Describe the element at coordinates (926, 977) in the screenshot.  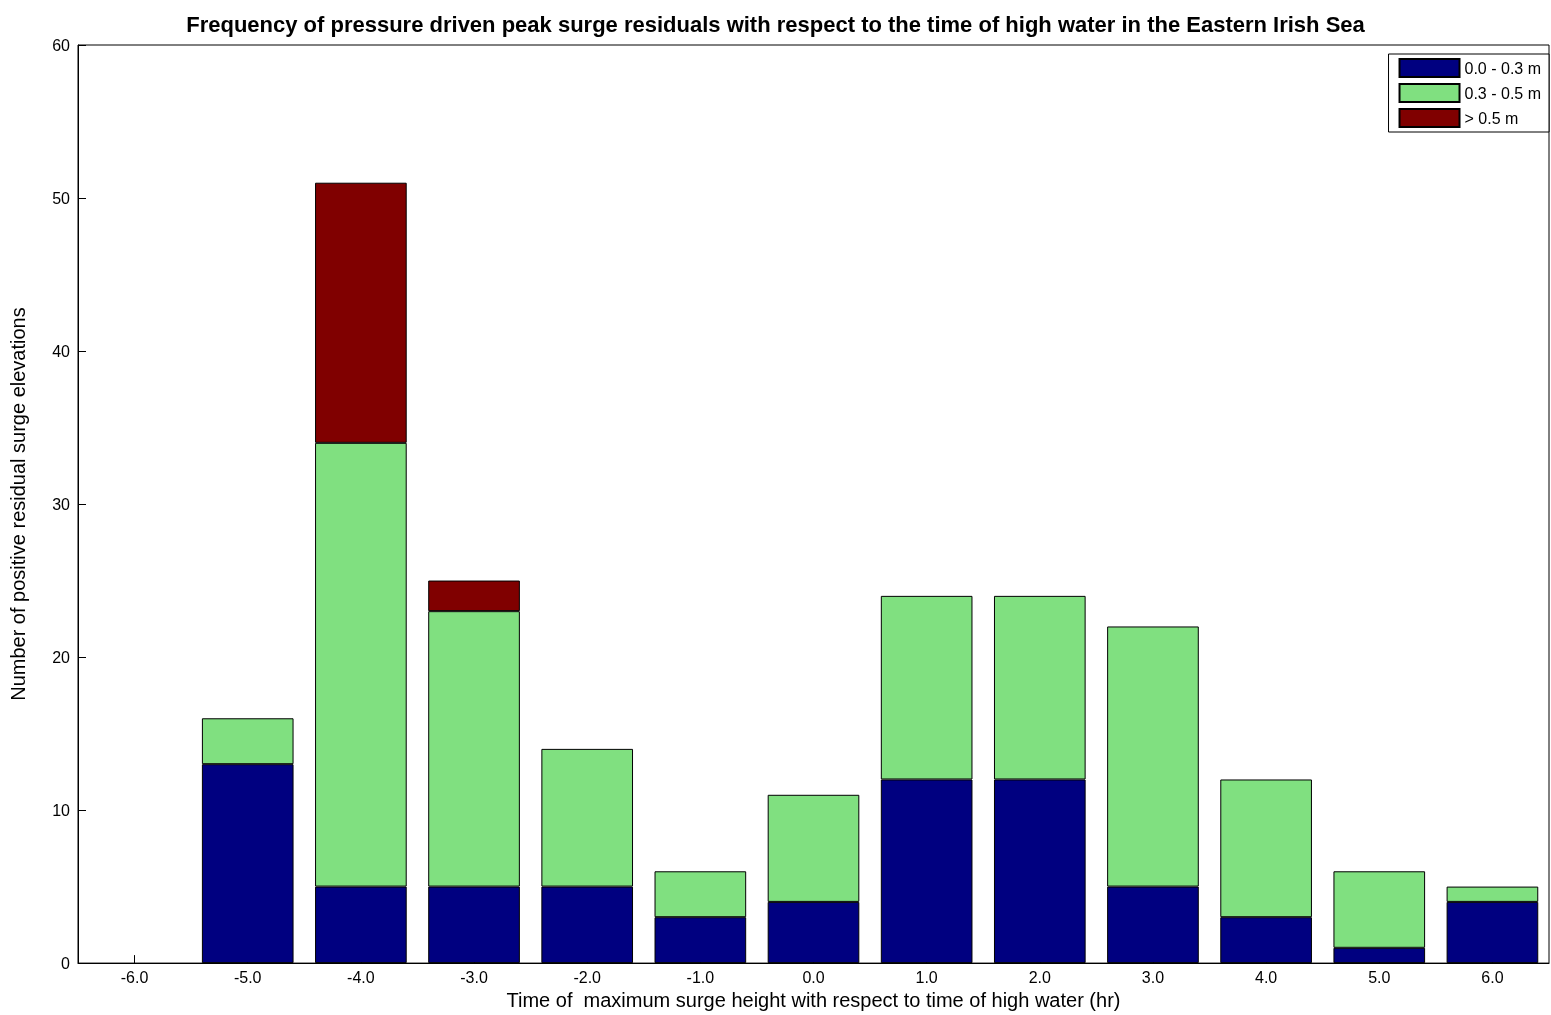
I see `x-tick-label: 1.0` at that location.